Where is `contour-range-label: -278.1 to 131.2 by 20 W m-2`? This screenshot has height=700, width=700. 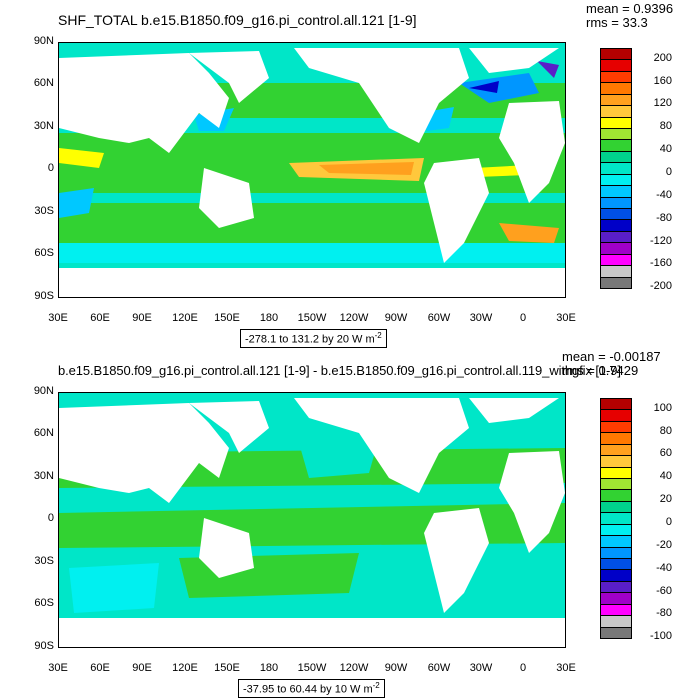
contour-range-label: -278.1 to 131.2 by 20 W m-2 is located at coordinates (313, 338).